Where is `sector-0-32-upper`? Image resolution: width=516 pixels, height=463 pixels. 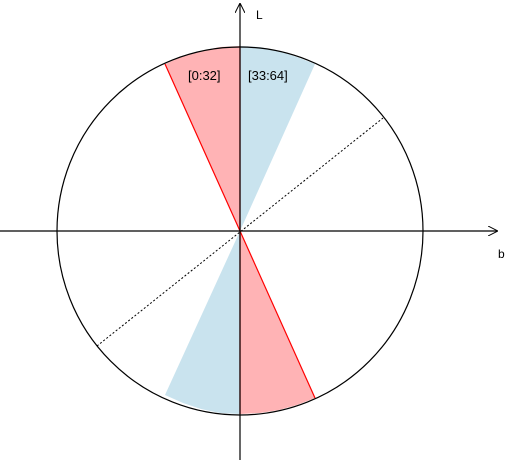 sector-0-32-upper is located at coordinates (202, 138).